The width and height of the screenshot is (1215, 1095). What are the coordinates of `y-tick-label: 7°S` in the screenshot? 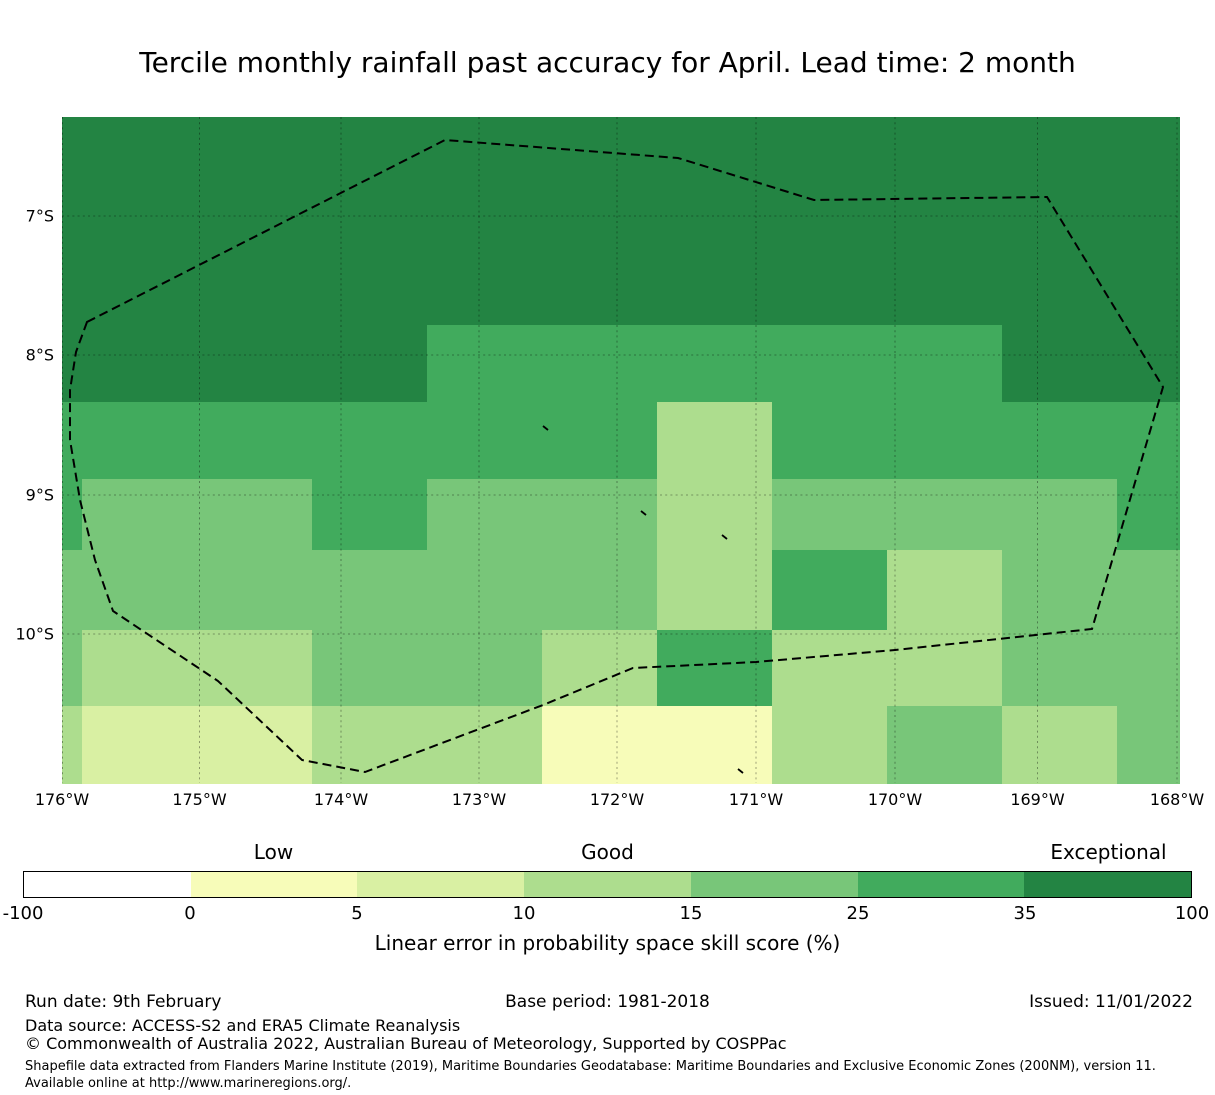 It's located at (39, 216).